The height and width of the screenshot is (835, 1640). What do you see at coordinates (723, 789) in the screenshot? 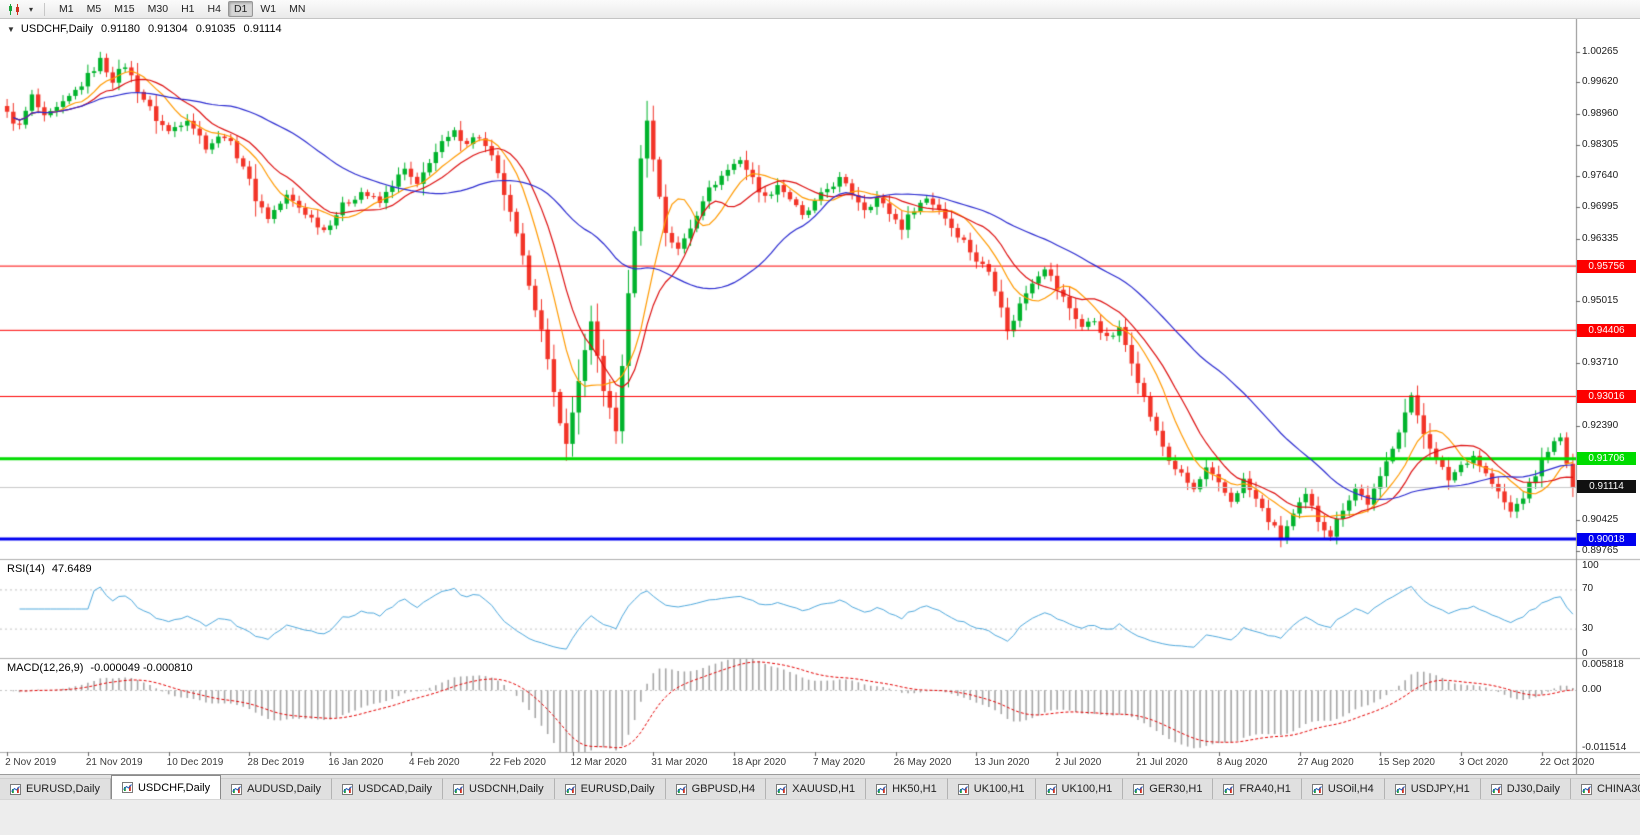
I see `chart-tab-label: GBPUSD,H4` at bounding box center [723, 789].